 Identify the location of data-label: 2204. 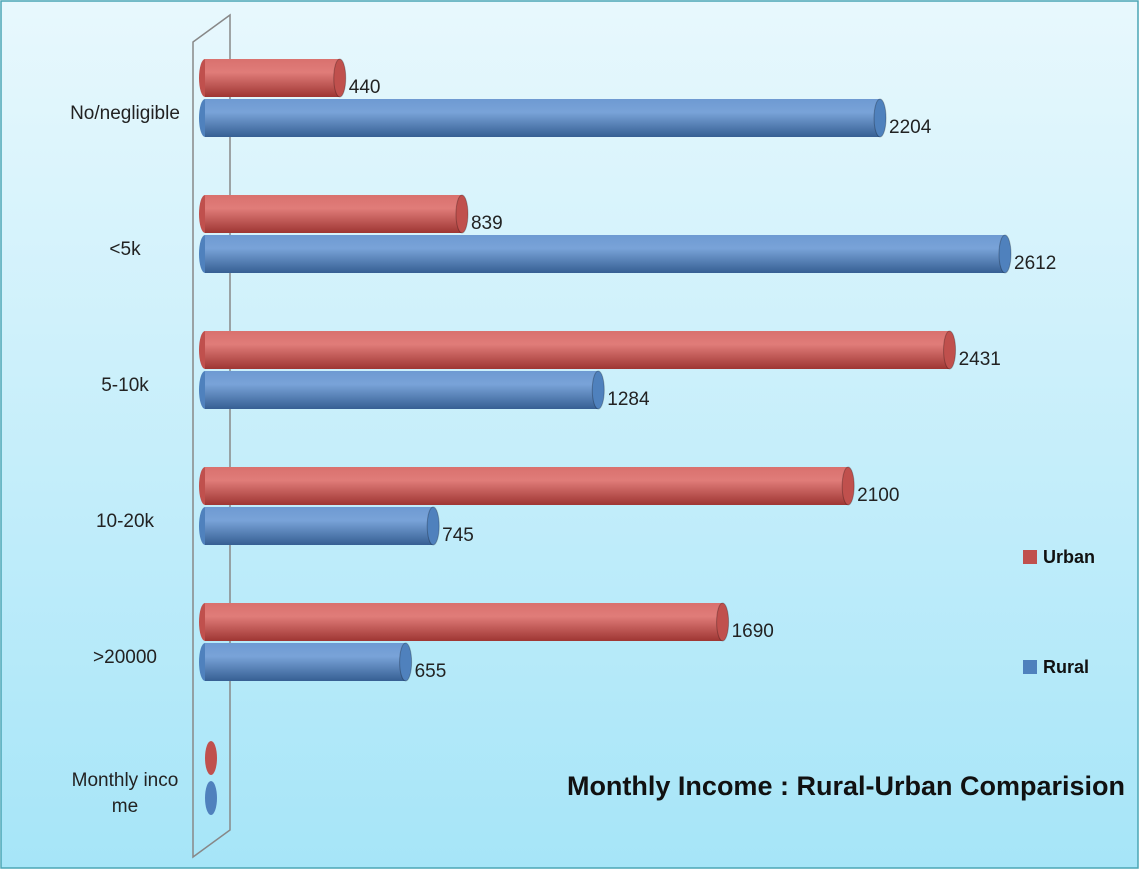
(910, 127).